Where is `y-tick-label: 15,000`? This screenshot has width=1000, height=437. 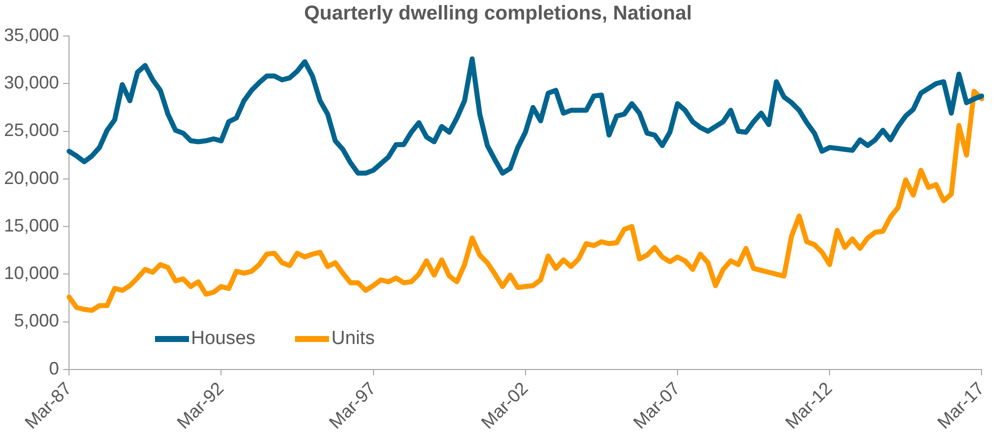 y-tick-label: 15,000 is located at coordinates (32, 225).